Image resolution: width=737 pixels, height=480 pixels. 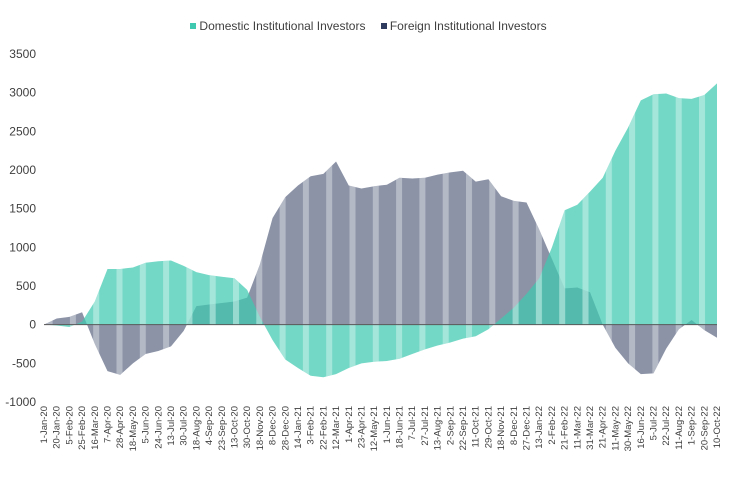 What do you see at coordinates (361, 427) in the screenshot?
I see `x-tick-label: 23-Apr-21` at bounding box center [361, 427].